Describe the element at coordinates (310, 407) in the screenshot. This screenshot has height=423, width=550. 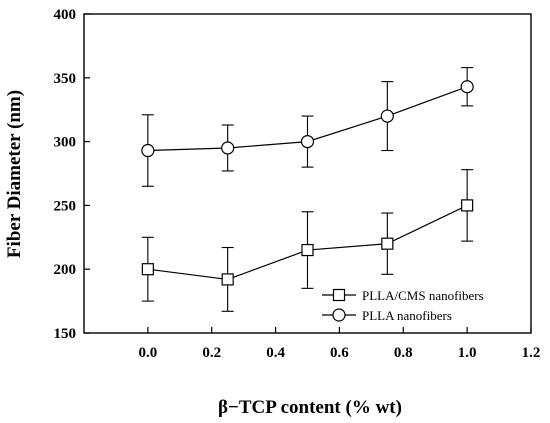
I see `x-axis-title: β−TCP content (% wt)` at that location.